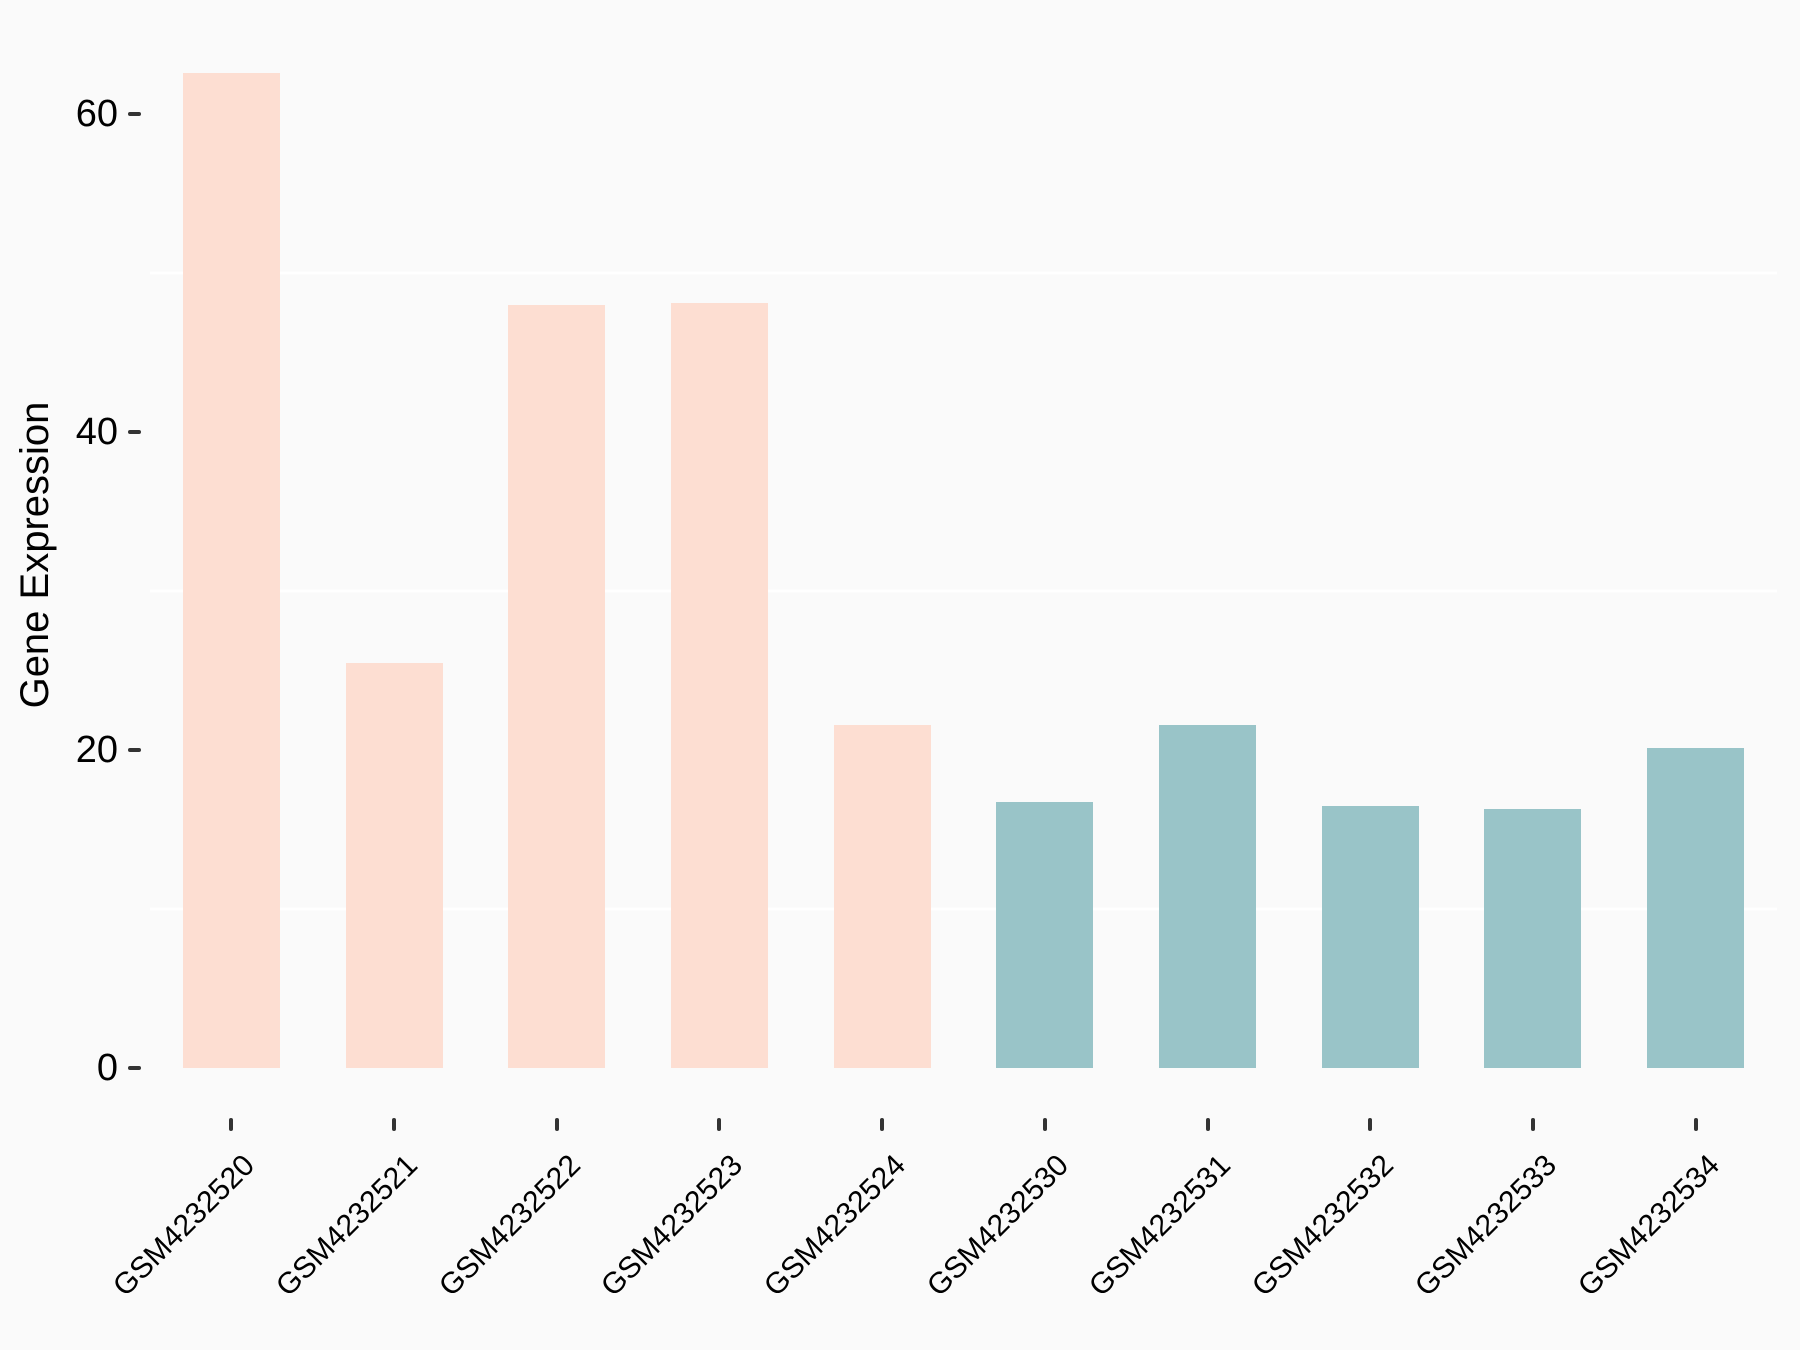 The image size is (1800, 1350). I want to click on y-tick-label-0: 0, so click(107, 1068).